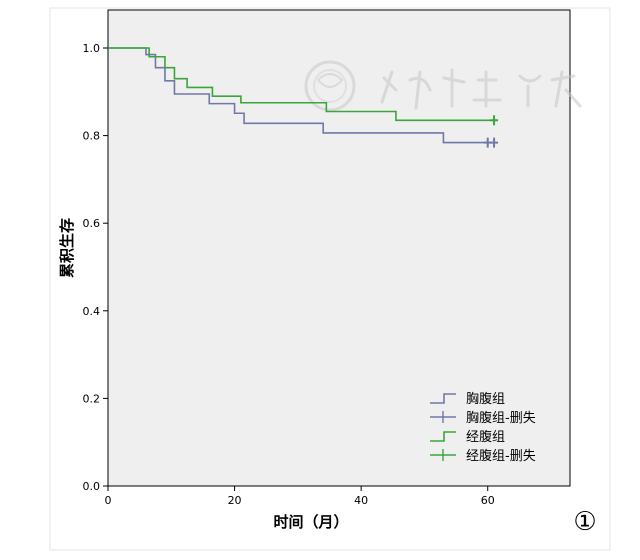 Image resolution: width=640 pixels, height=560 pixels. I want to click on legend-label: 经腹组-删失, so click(501, 456).